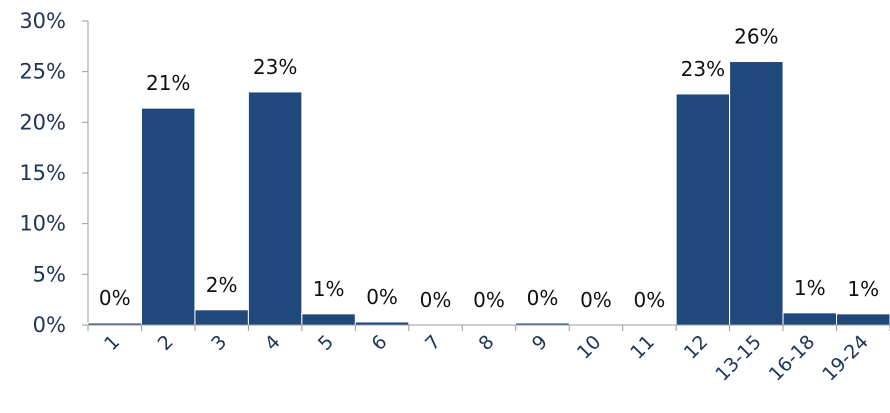 This screenshot has height=413, width=890. Describe the element at coordinates (329, 289) in the screenshot. I see `data-label-5: 1%` at that location.